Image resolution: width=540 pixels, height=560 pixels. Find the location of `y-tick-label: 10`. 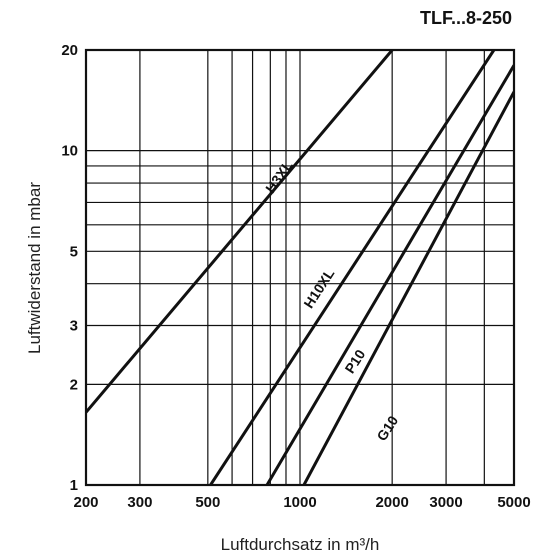

y-tick-label: 10 is located at coordinates (69, 151).